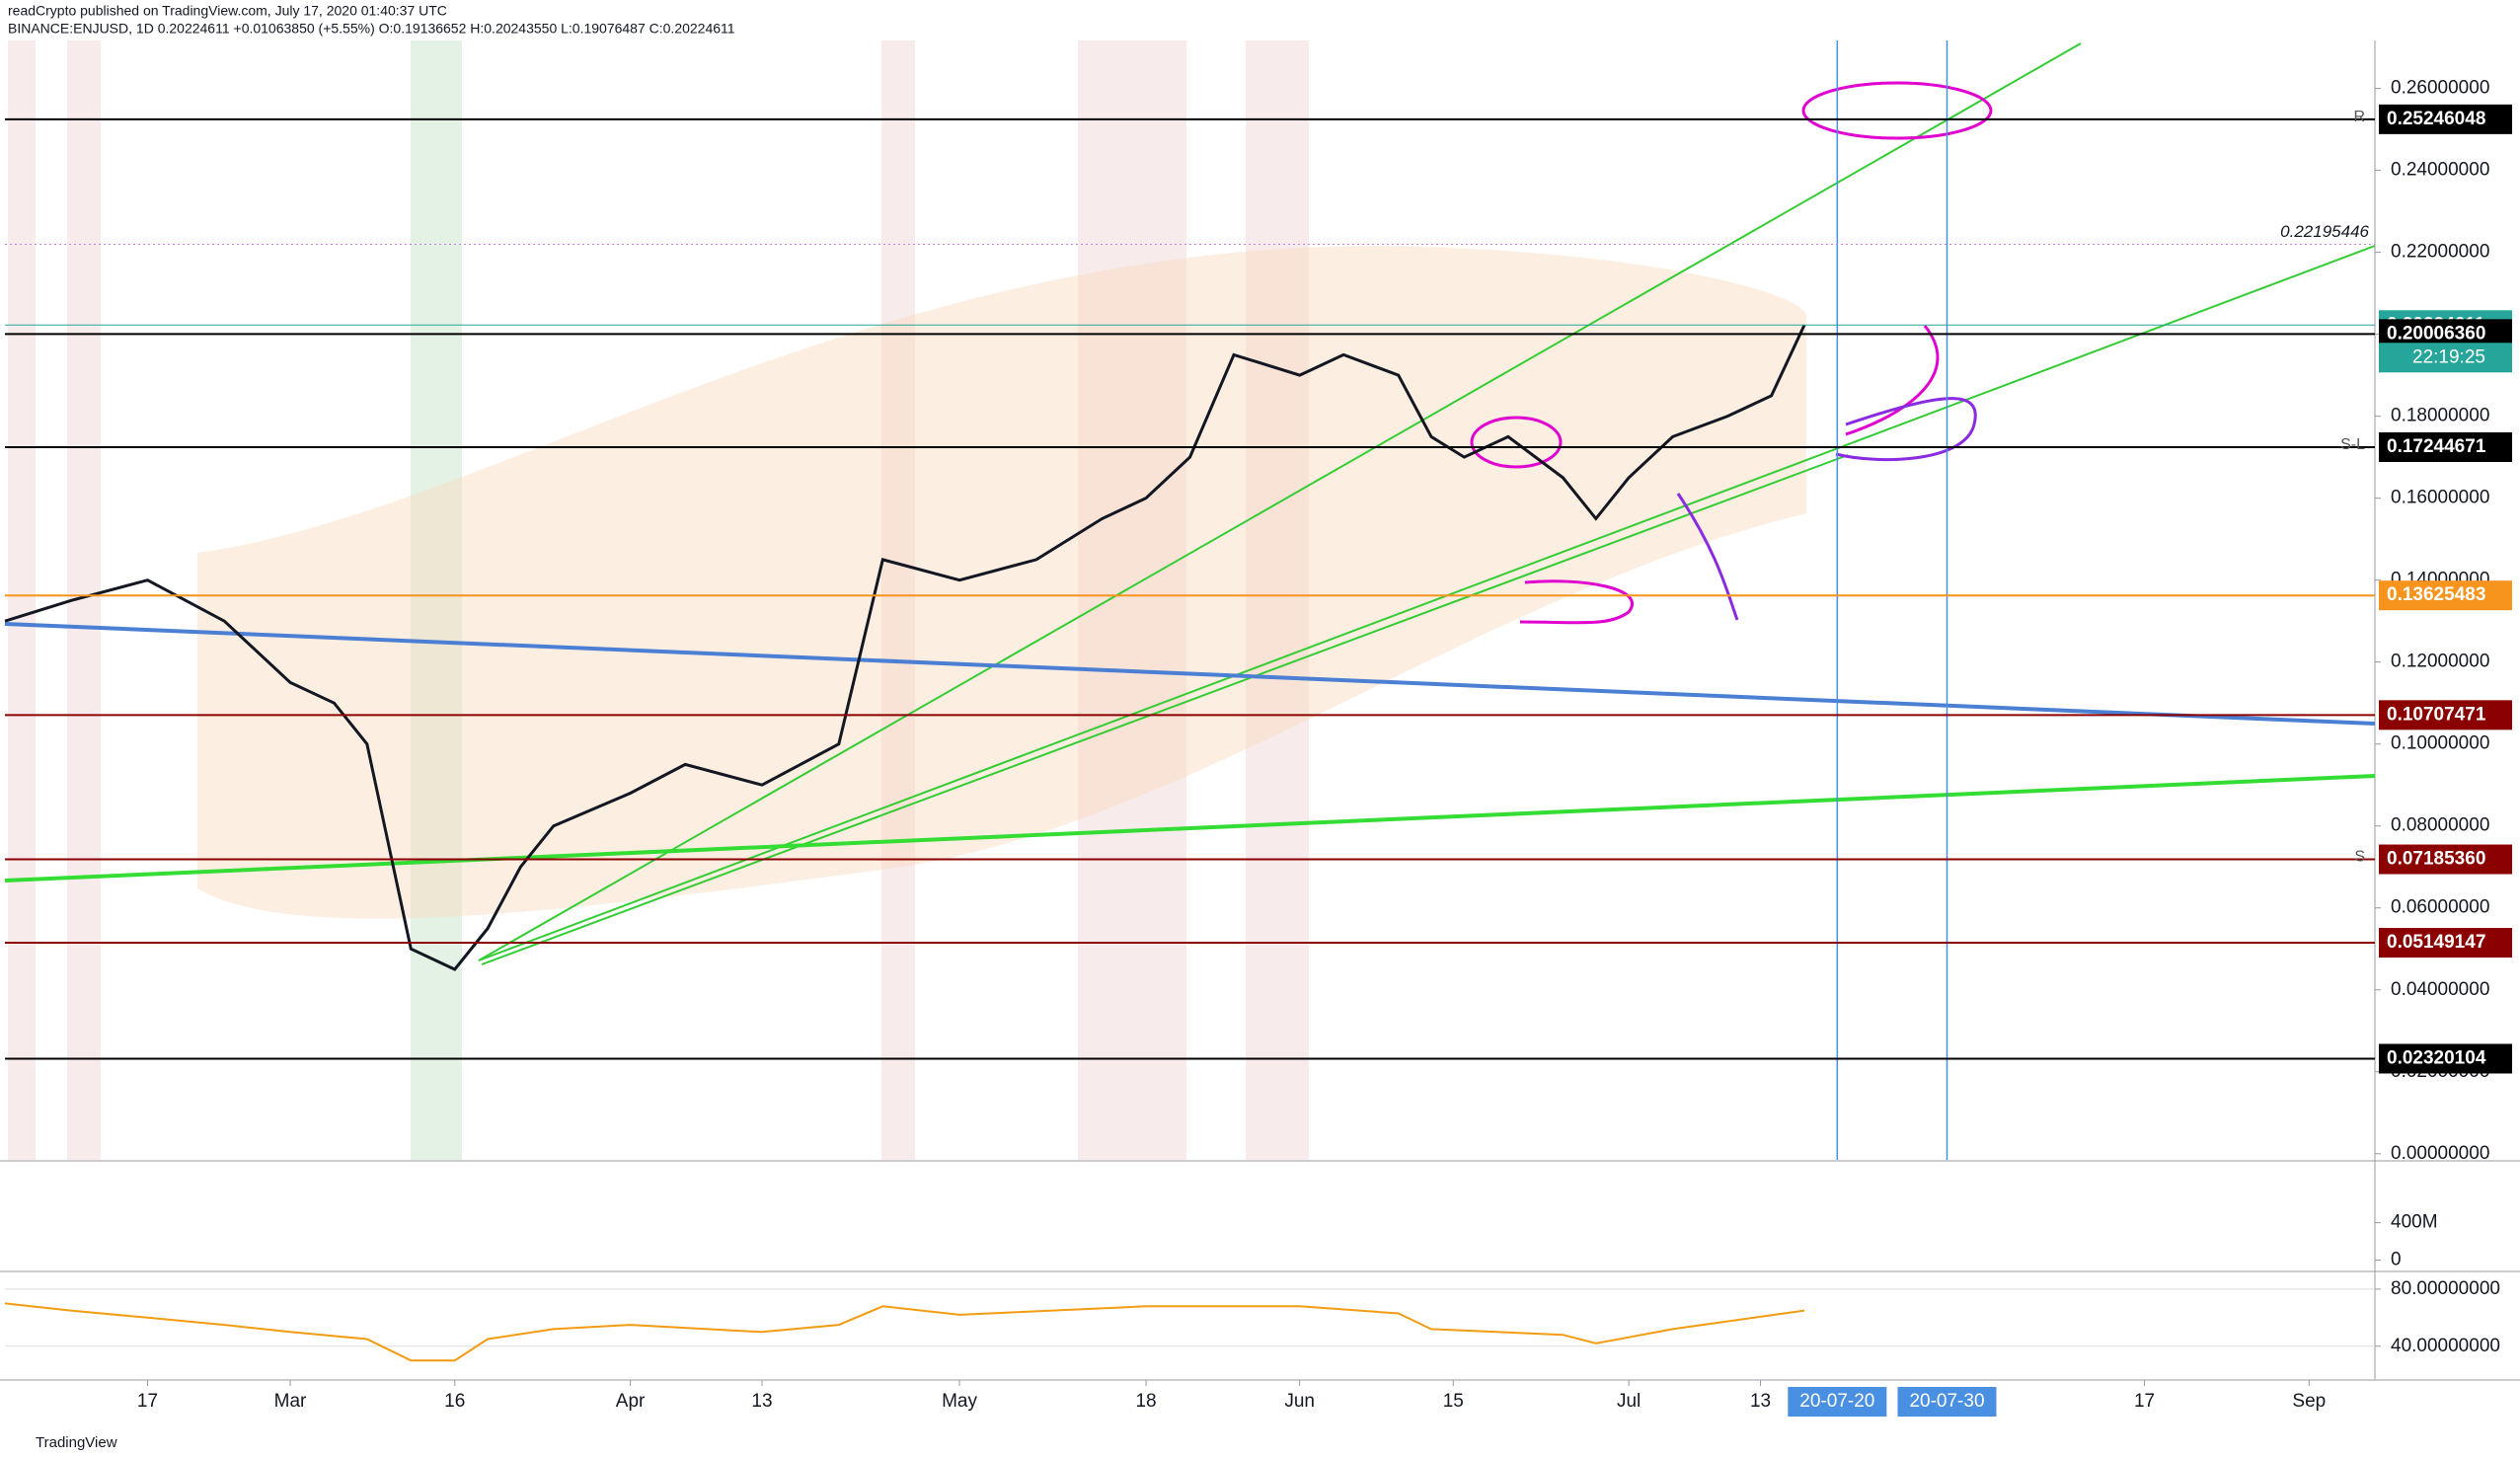 The height and width of the screenshot is (1459, 2520). I want to click on level-tag: S-L, so click(2352, 444).